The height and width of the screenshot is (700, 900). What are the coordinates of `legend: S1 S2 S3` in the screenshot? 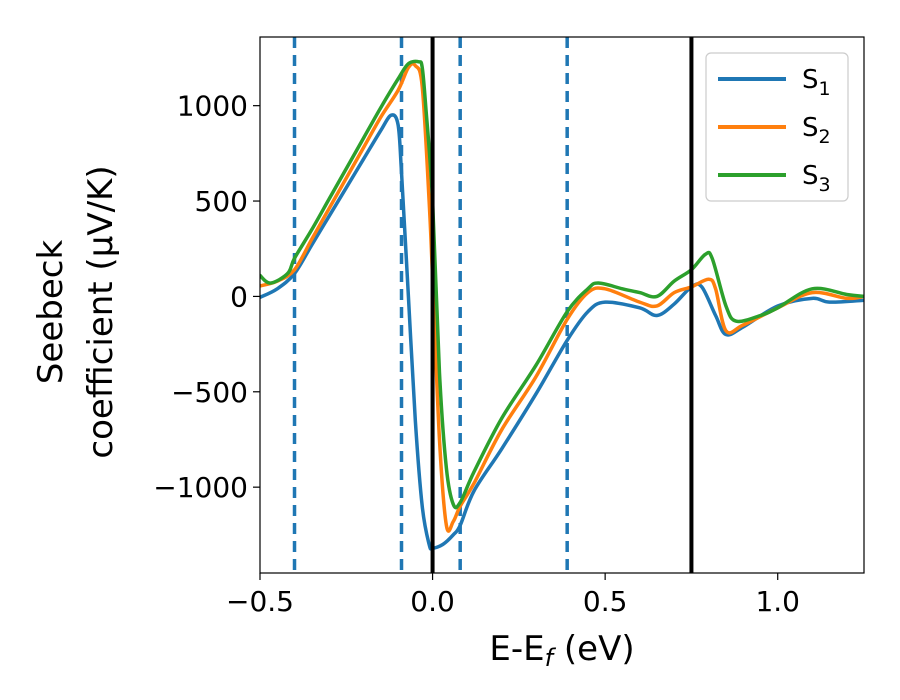 It's located at (777, 127).